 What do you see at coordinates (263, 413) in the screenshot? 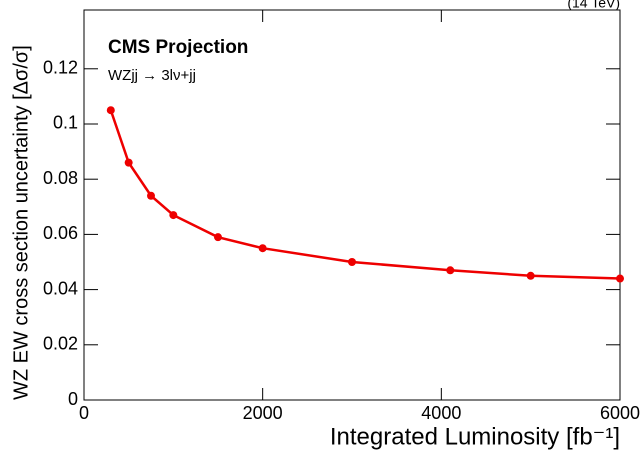
I see `x-tick-label: 2000` at bounding box center [263, 413].